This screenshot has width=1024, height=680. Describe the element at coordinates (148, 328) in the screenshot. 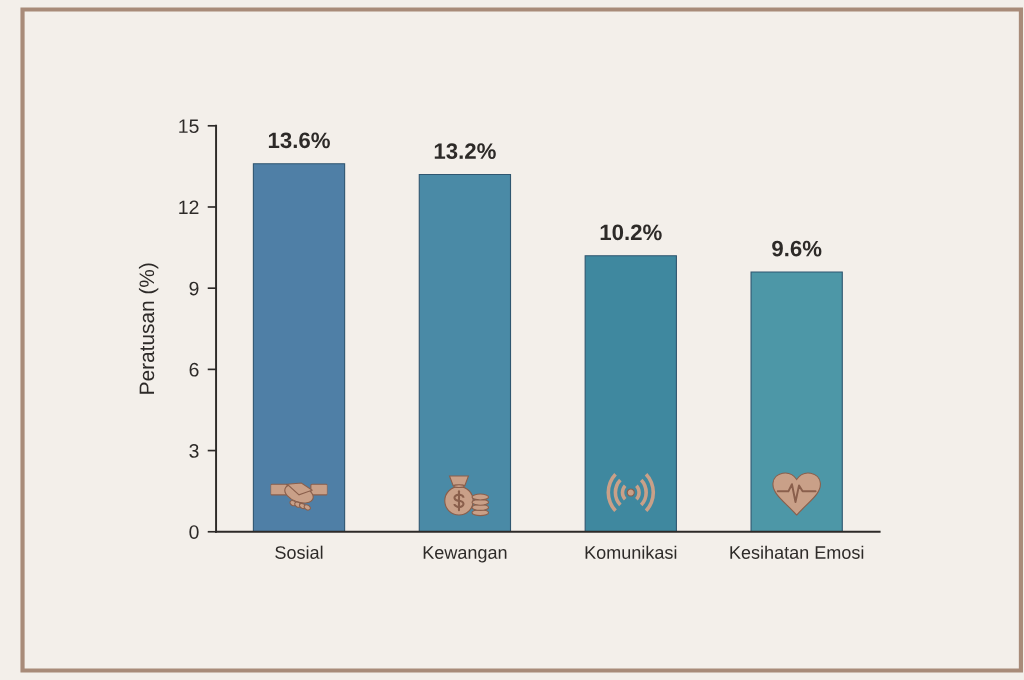

I see `y-axis-title: Peratusan (%)` at that location.